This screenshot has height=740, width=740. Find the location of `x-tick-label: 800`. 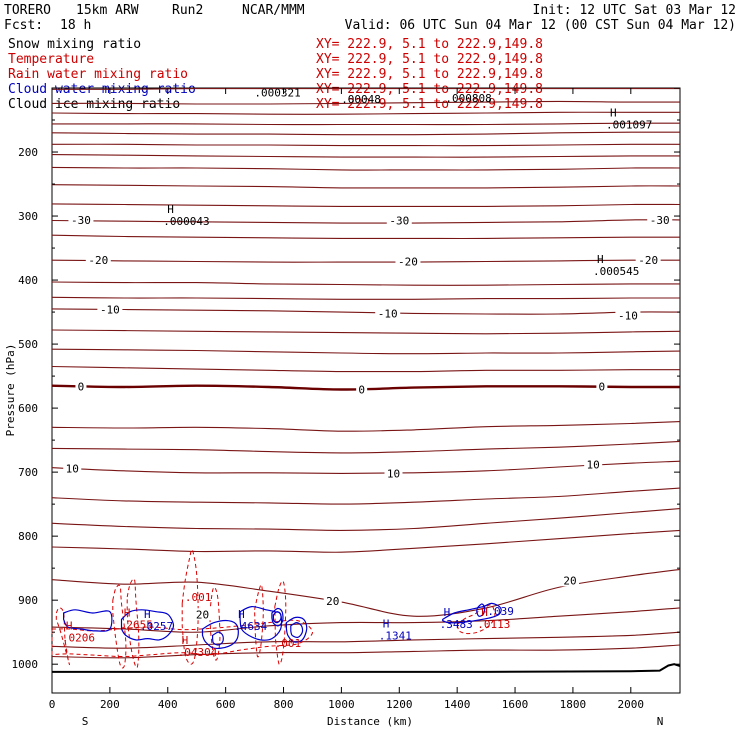

x-tick-label: 800 is located at coordinates (284, 704).